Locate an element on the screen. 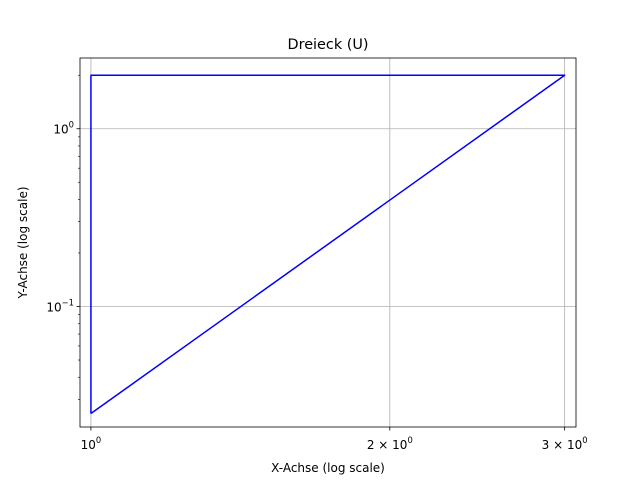 This screenshot has height=480, width=640. y-tick-label-0: 10⁻¹ is located at coordinates (60, 306).